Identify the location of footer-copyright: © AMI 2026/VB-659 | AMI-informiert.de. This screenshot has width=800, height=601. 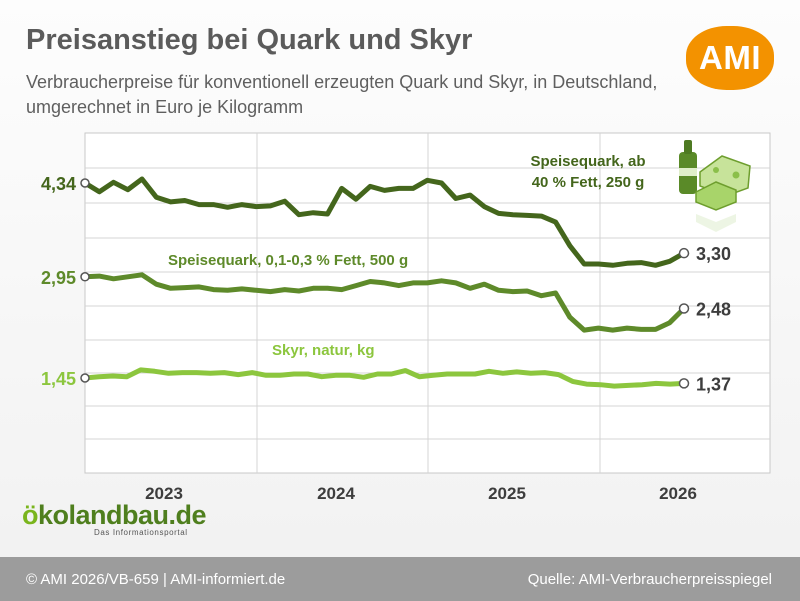
(156, 579).